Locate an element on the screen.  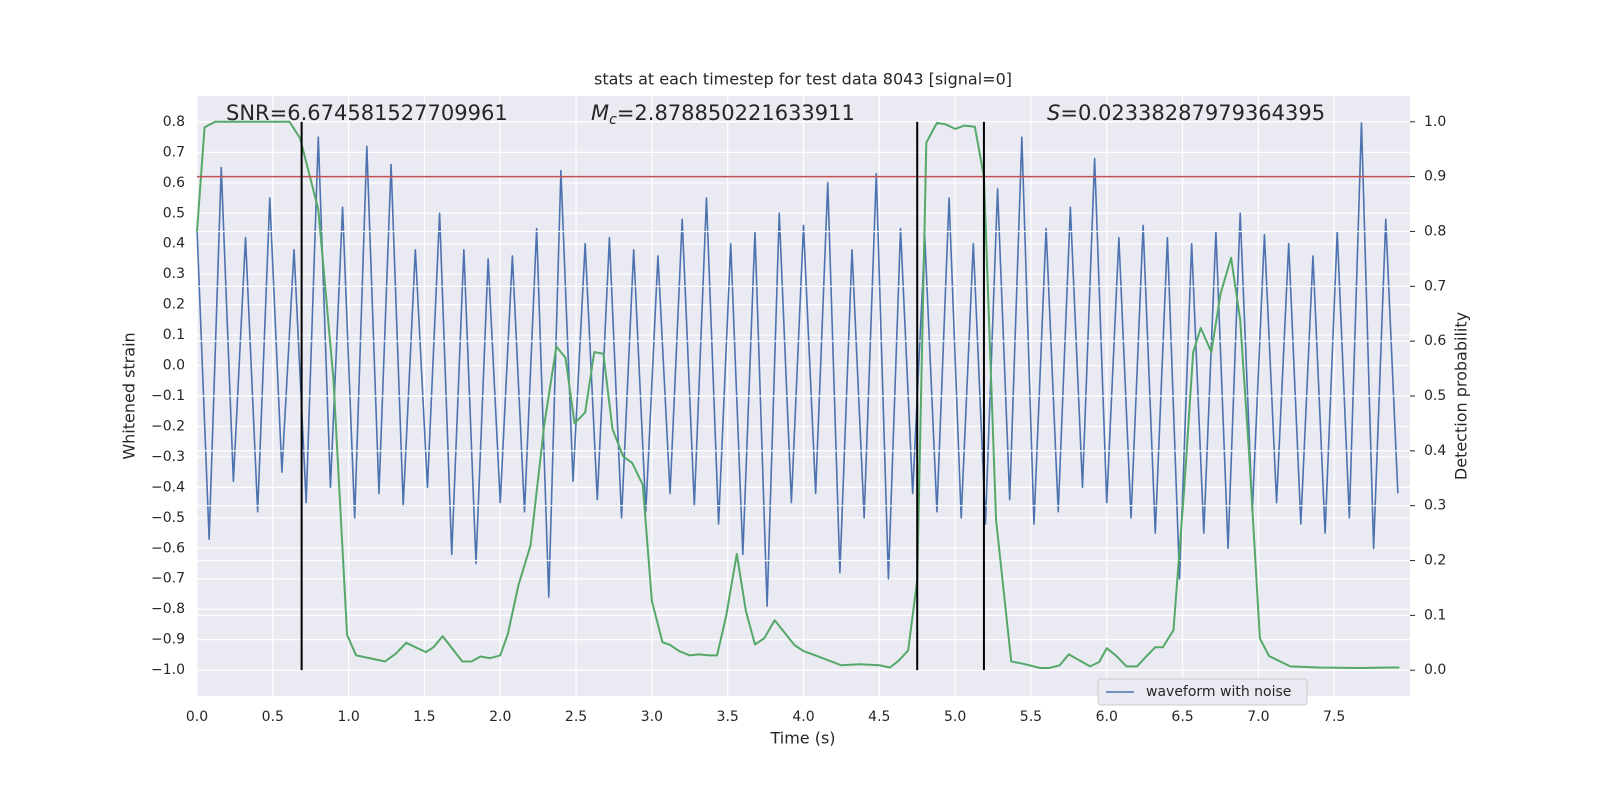
y-tick-label: 0.7 is located at coordinates (174, 152).